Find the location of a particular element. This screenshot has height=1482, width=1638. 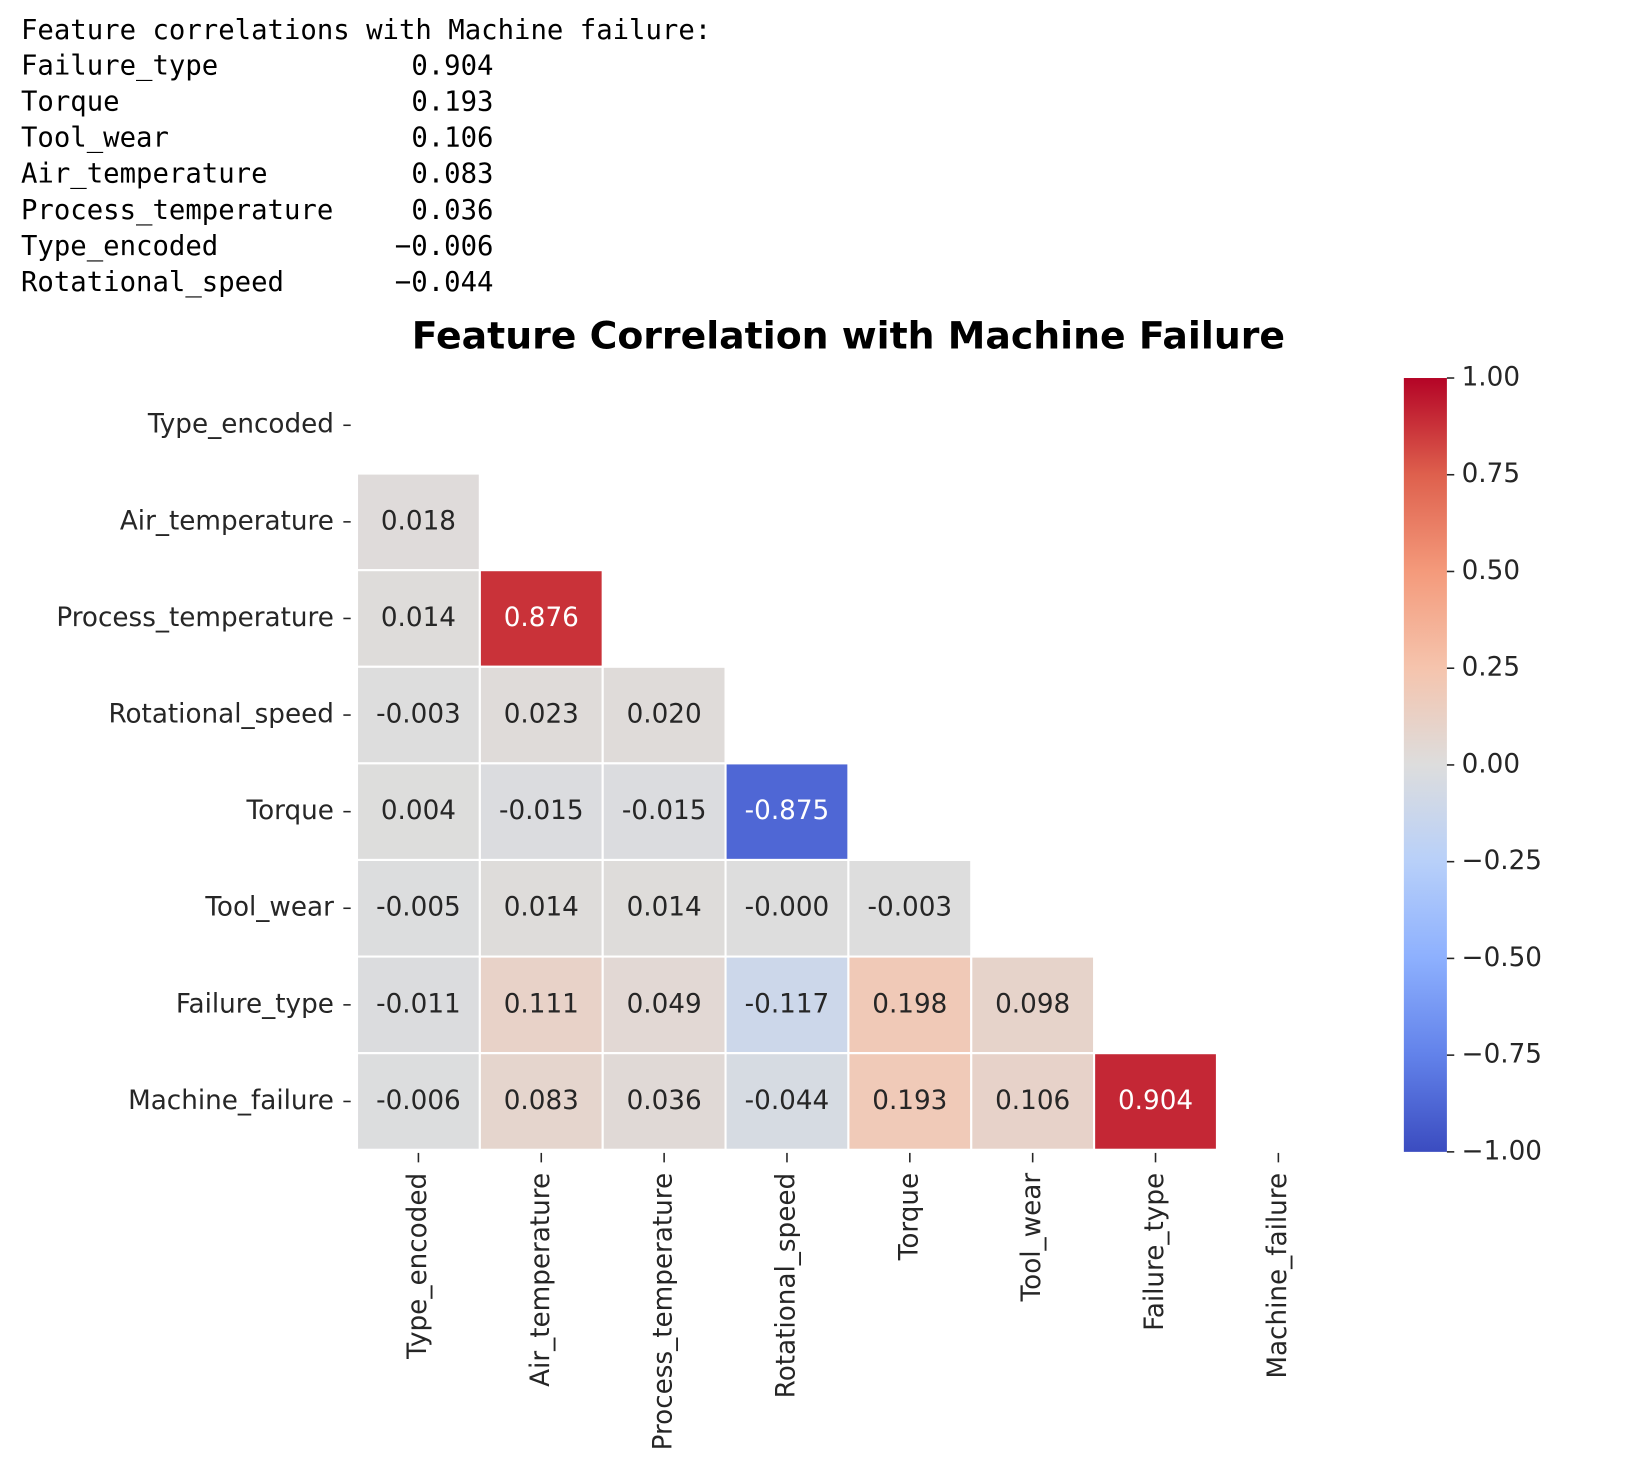

x-tick-label: Rotational_speed is located at coordinates (786, 1285).